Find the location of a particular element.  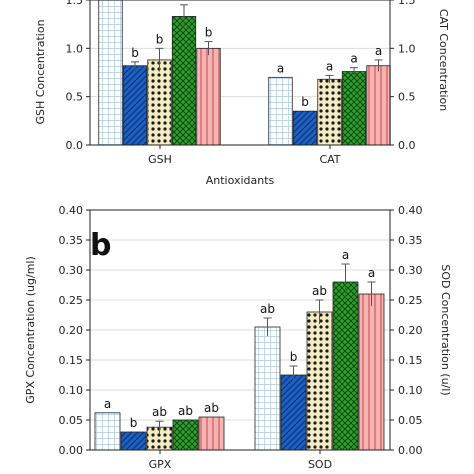

right-axis-ticks: 0.0 0.5 1.0 1.5 is located at coordinates (403, 76).